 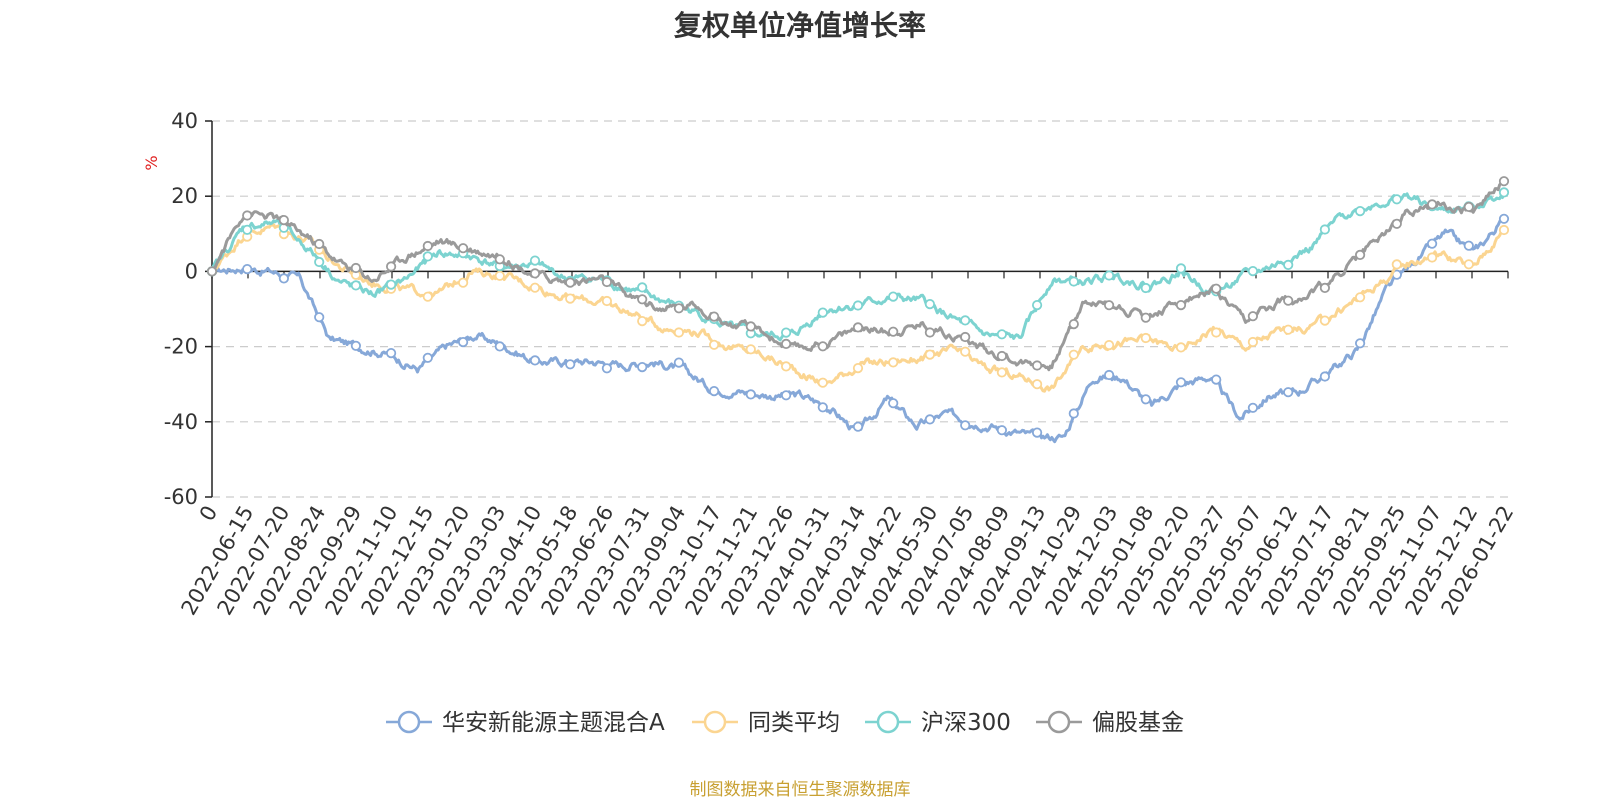 I want to click on x-tick-label: 0, so click(x=208, y=514).